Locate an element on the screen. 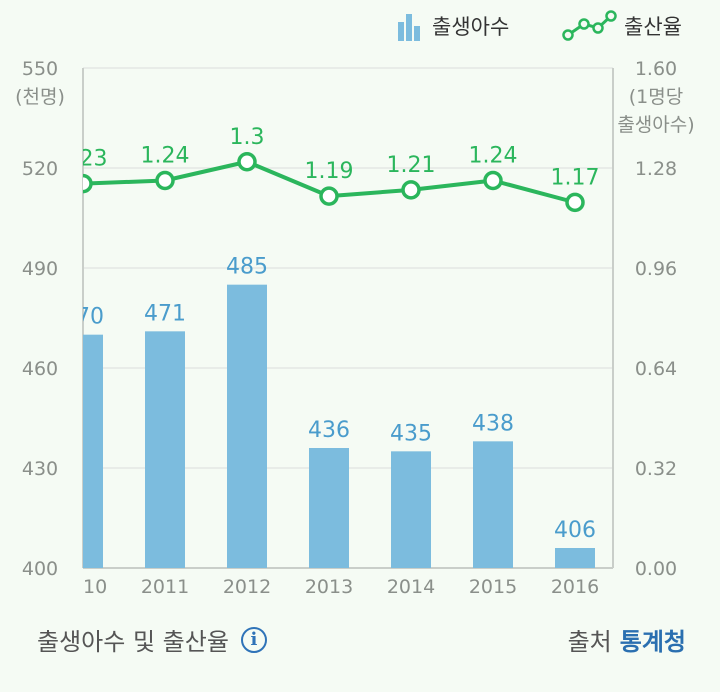  source-link: 통계청 is located at coordinates (652, 642).